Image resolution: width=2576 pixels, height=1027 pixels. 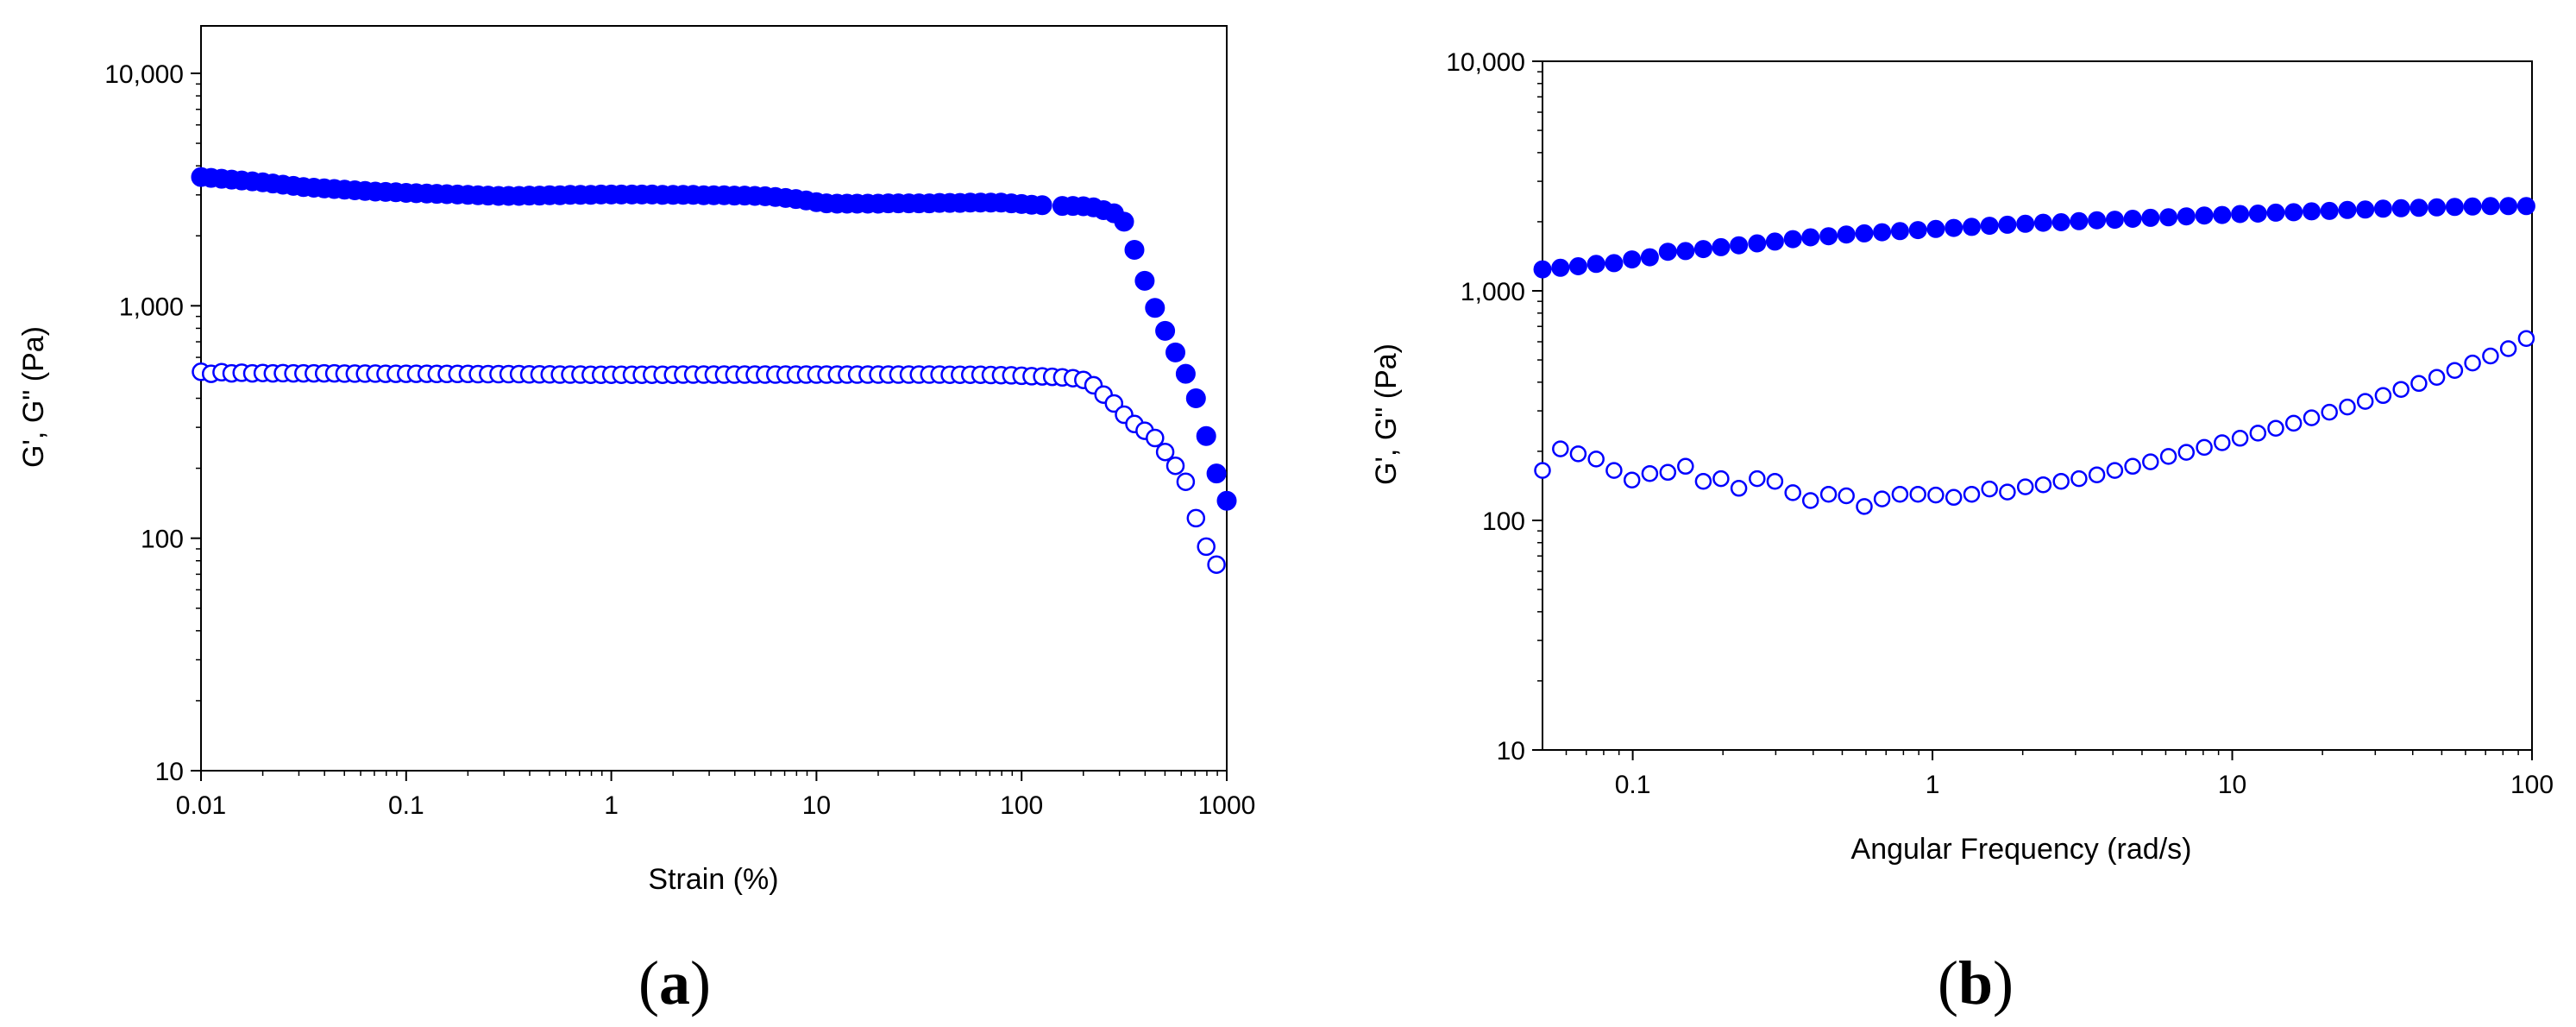 I want to click on data-points-b, so click(x=2034, y=356).